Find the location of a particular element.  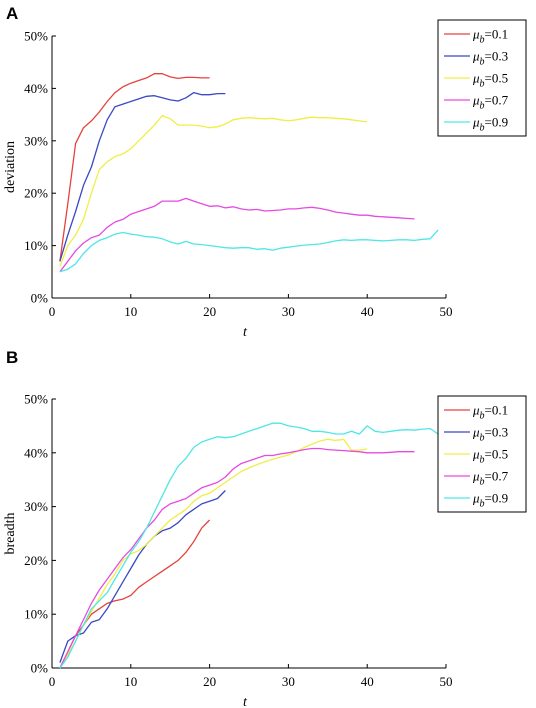

y-axis-title: breadth is located at coordinates (10, 534).